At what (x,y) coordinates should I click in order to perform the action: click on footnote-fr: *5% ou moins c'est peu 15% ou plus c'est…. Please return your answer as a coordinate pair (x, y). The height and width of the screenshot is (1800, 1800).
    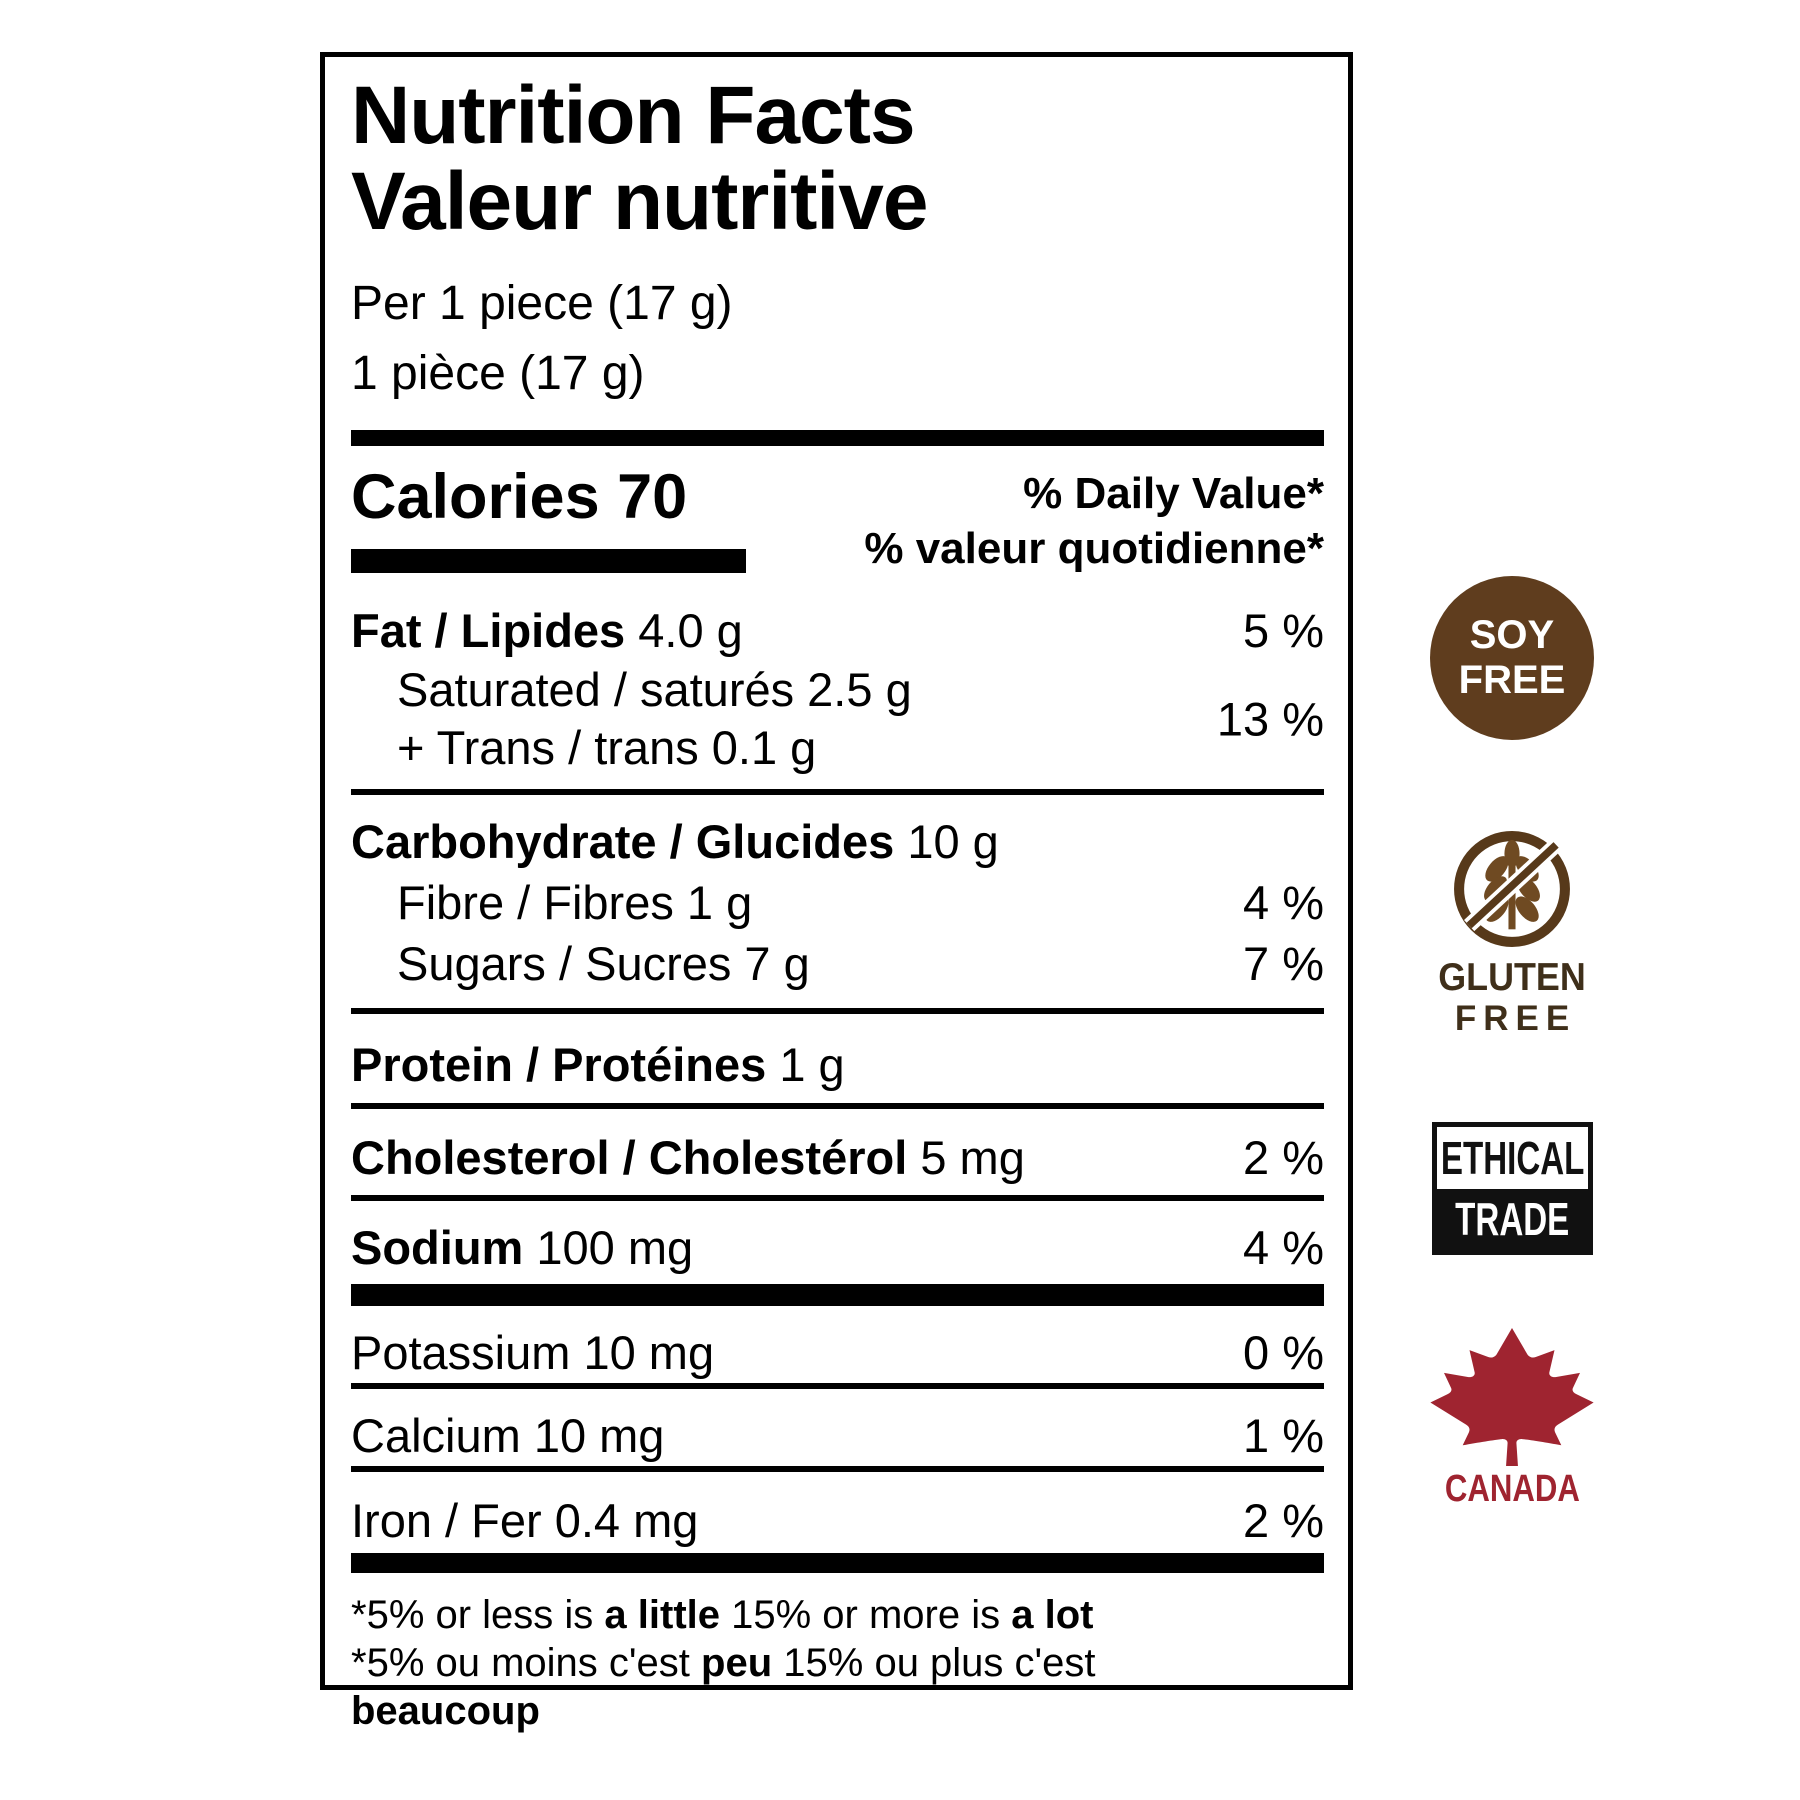
    Looking at the image, I should click on (837, 1687).